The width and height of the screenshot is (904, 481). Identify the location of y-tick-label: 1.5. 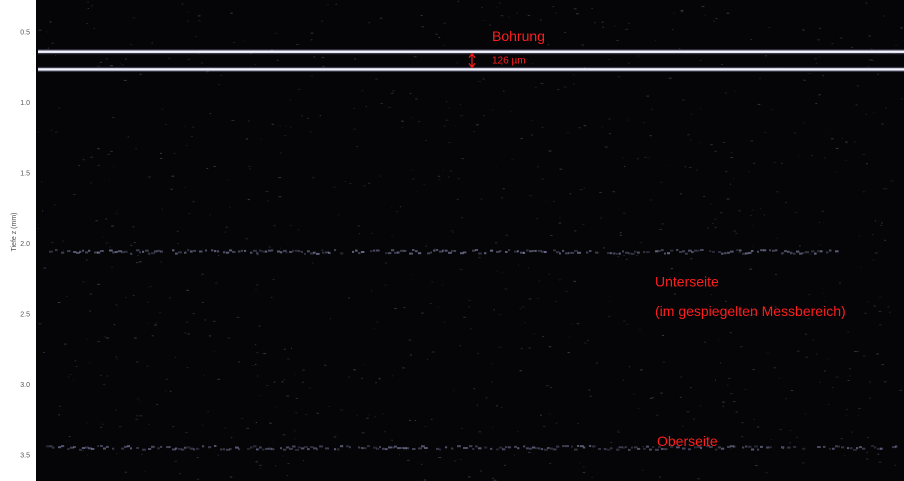
(25, 174).